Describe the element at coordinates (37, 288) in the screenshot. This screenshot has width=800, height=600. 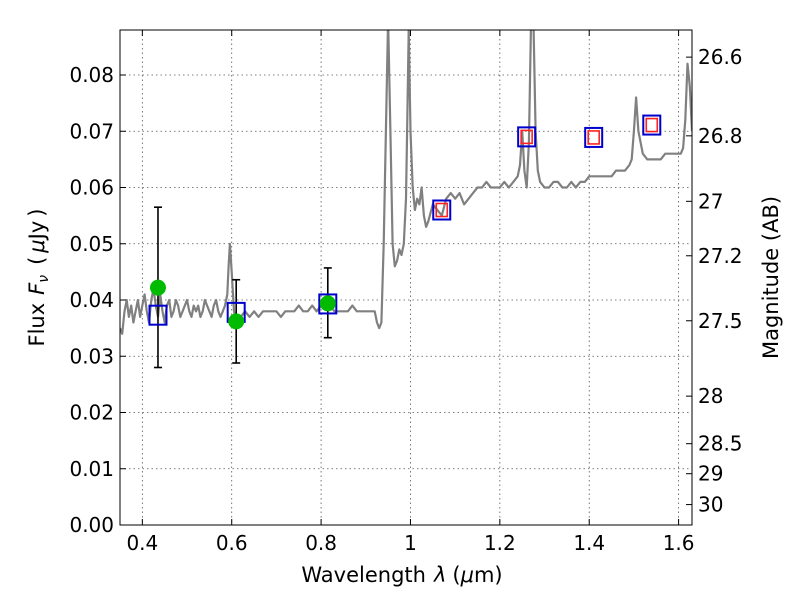
I see `f-nu-symbol: F` at that location.